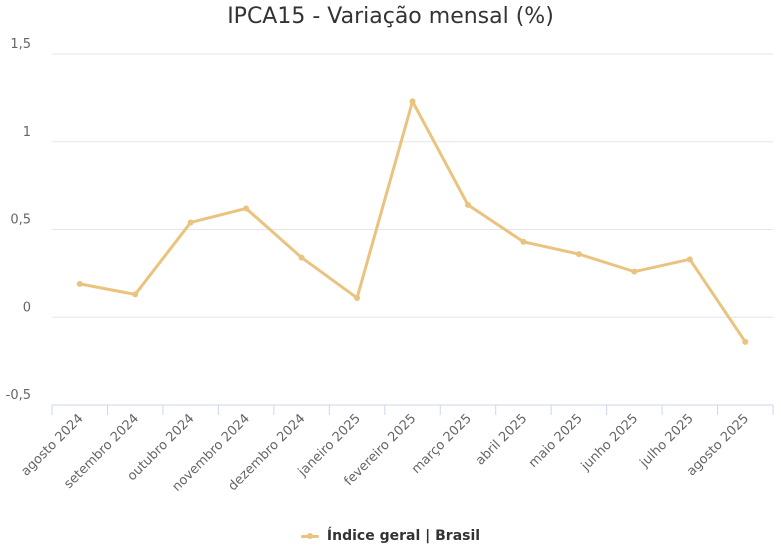 This screenshot has width=781, height=558. Describe the element at coordinates (309, 536) in the screenshot. I see `legend-line-icon` at that location.